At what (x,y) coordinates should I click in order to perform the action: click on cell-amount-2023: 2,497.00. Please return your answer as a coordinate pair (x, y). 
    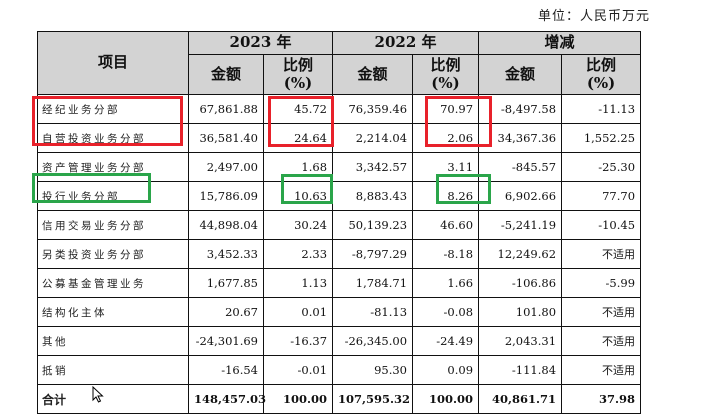
    Looking at the image, I should click on (226, 167).